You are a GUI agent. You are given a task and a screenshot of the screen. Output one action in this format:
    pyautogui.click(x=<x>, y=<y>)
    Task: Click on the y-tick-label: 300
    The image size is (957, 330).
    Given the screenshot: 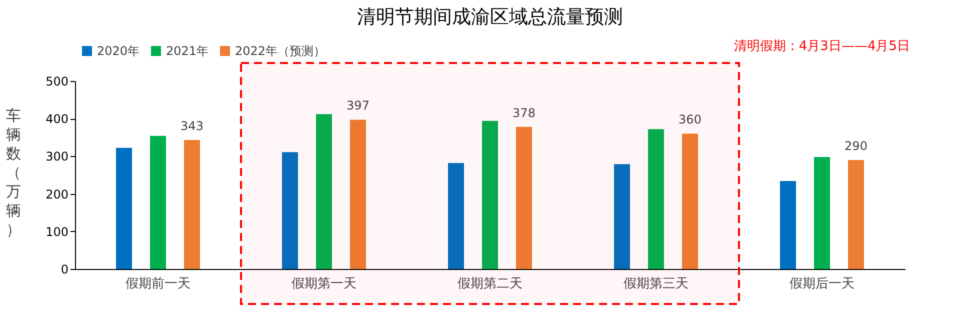 What is the action you would take?
    pyautogui.click(x=57, y=157)
    